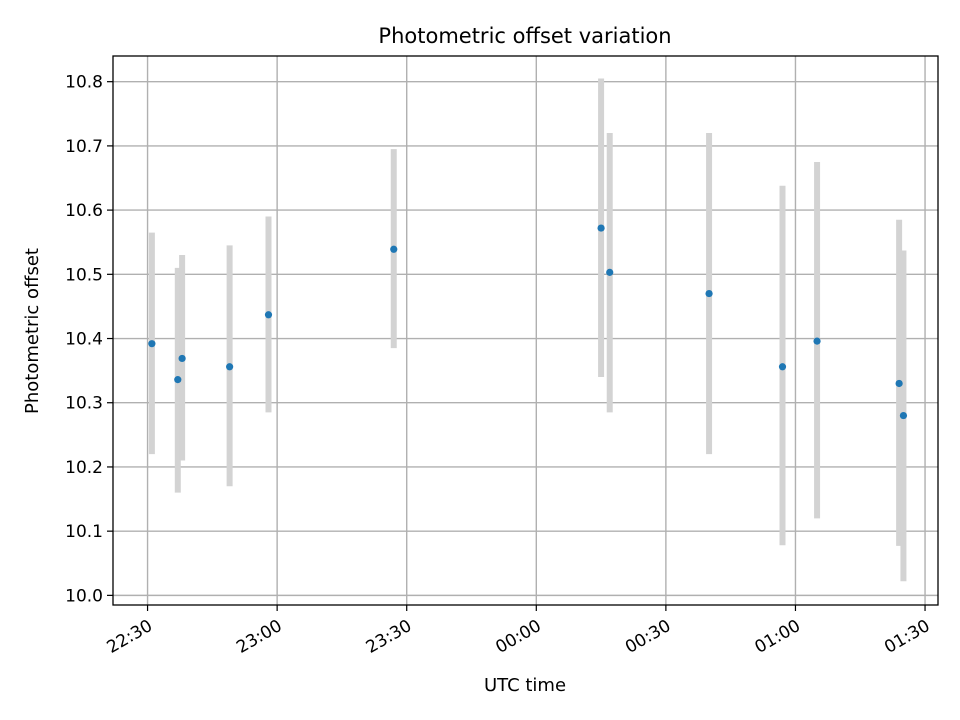 The width and height of the screenshot is (960, 720). I want to click on x-tick-label: 23:30, so click(389, 637).